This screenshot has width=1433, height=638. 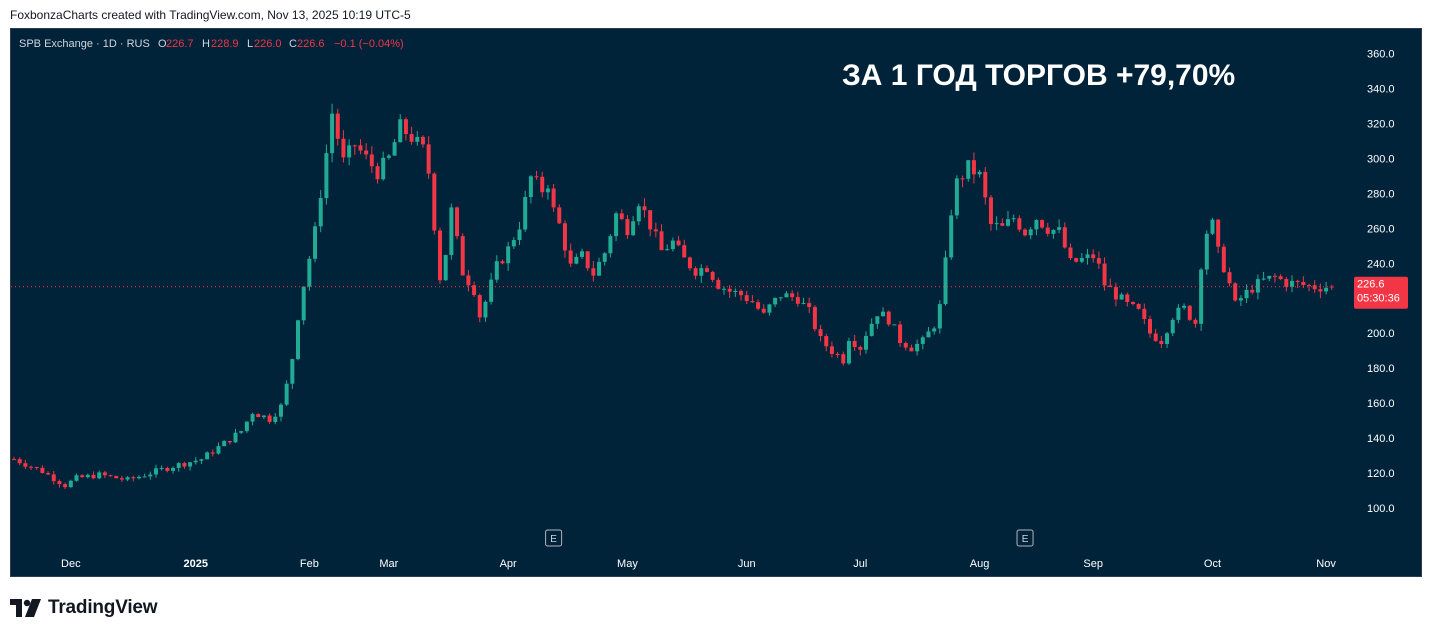 What do you see at coordinates (1381, 229) in the screenshot?
I see `y-tick-label: 260.0` at bounding box center [1381, 229].